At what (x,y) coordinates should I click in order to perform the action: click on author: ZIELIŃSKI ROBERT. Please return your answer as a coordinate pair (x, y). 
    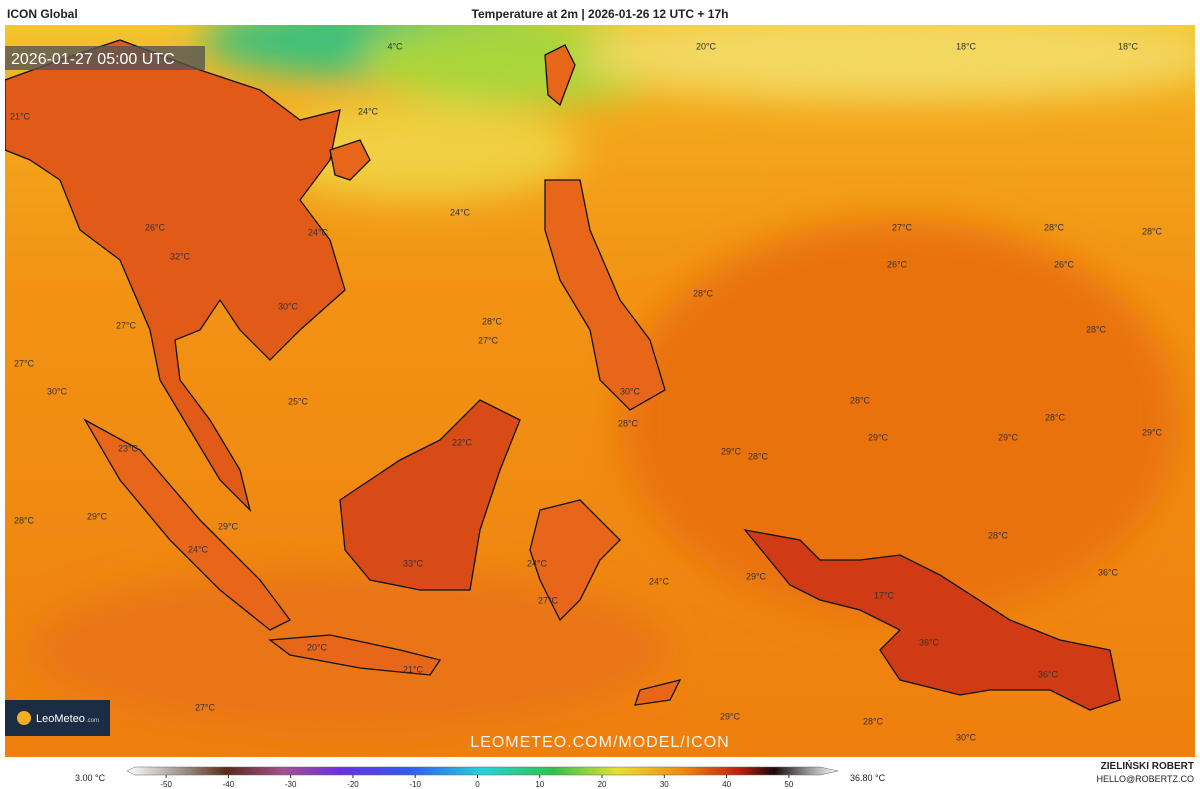
    Looking at the image, I should click on (1147, 765).